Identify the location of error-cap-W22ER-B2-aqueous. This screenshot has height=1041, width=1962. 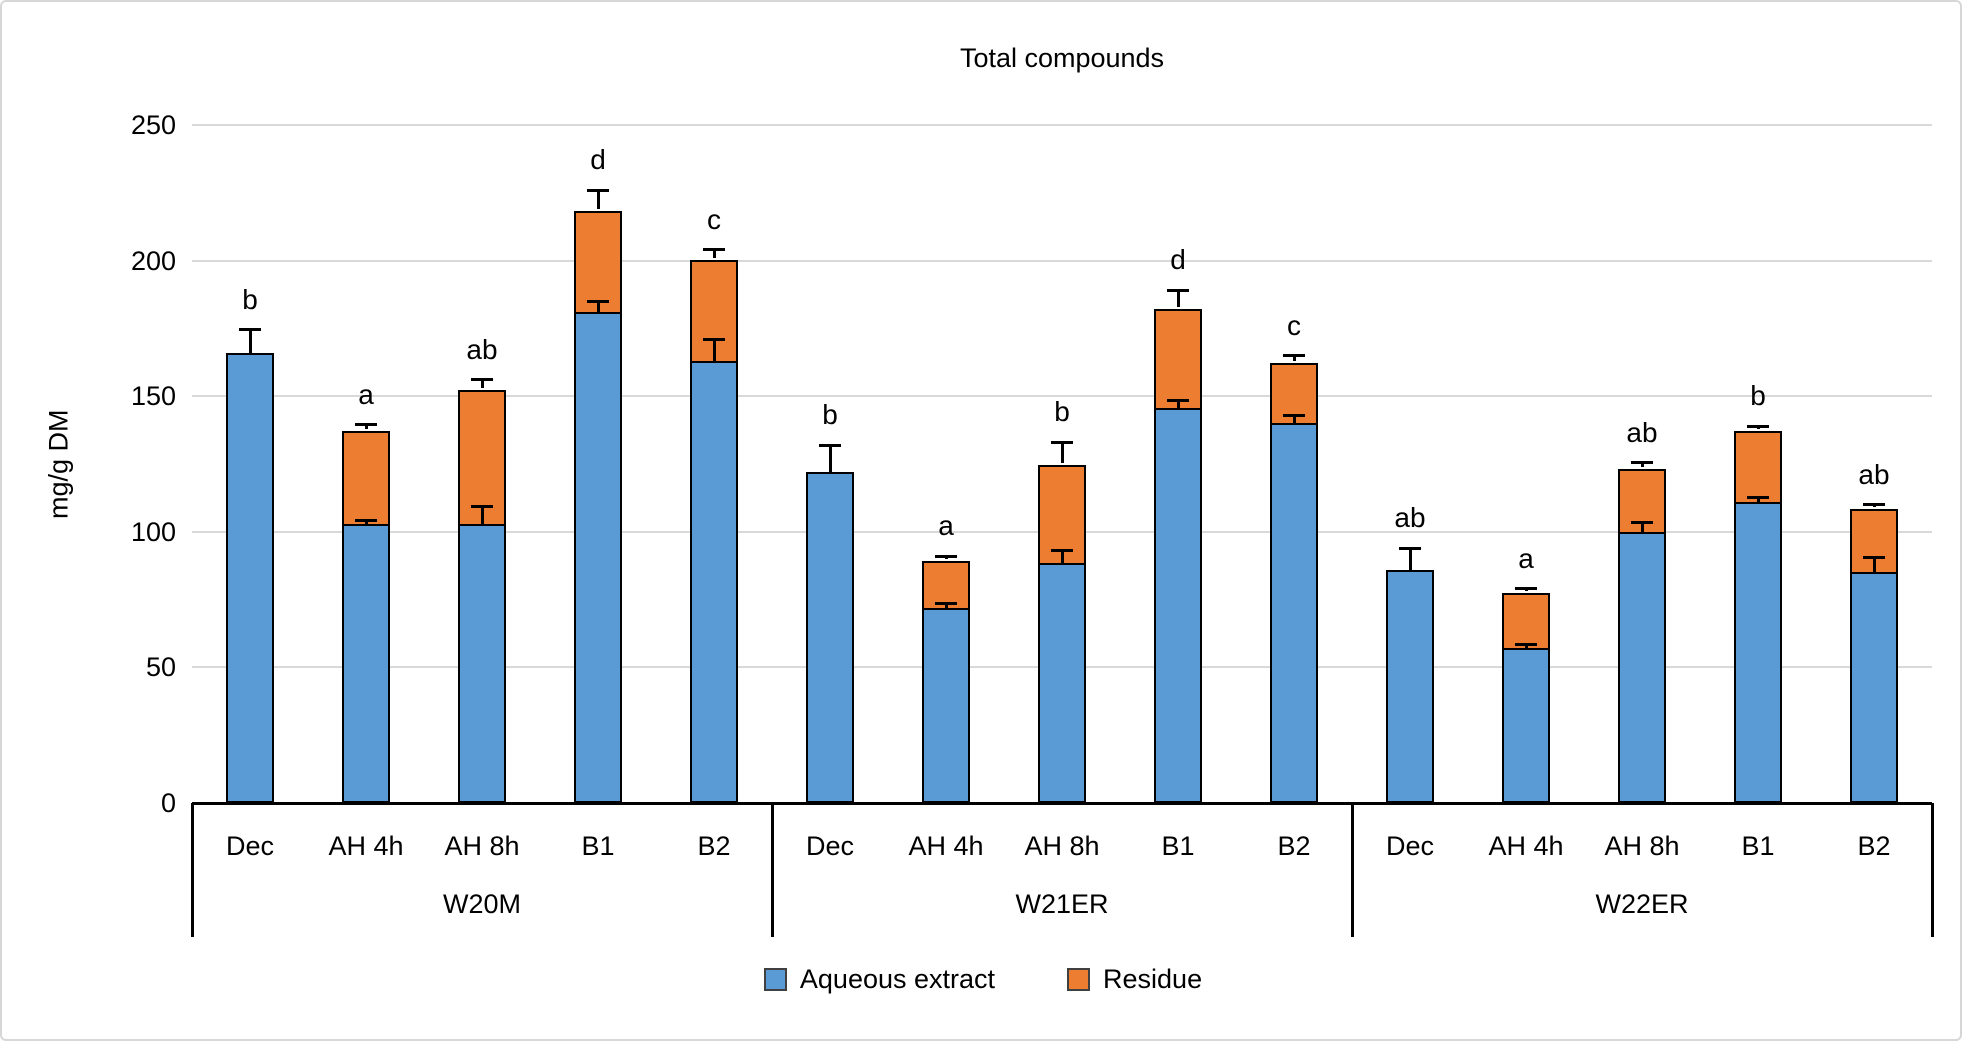
(1874, 558).